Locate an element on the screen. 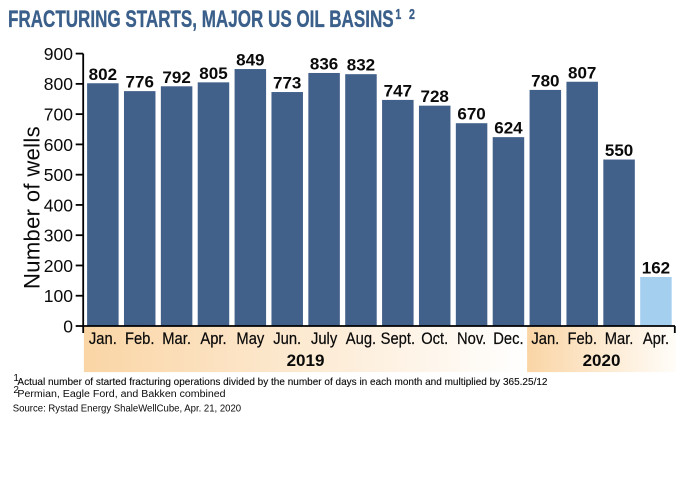 The height and width of the screenshot is (486, 689). svg-text: 700 is located at coordinates (58, 114).